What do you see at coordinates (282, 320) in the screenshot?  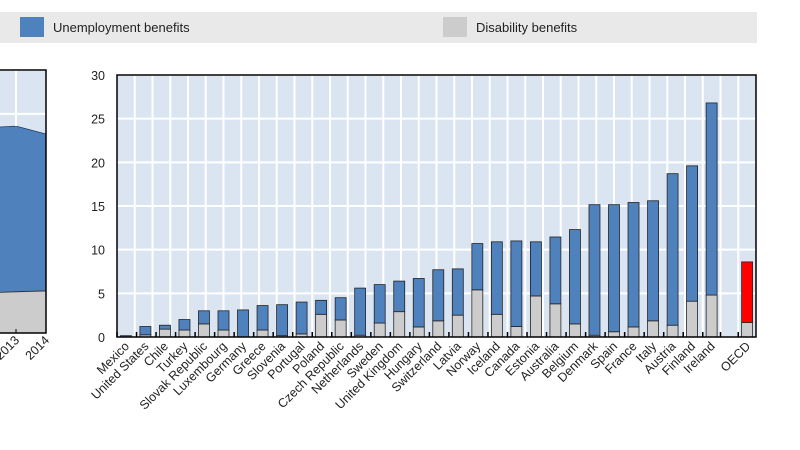 I see `bar-unemployment-slovenia` at bounding box center [282, 320].